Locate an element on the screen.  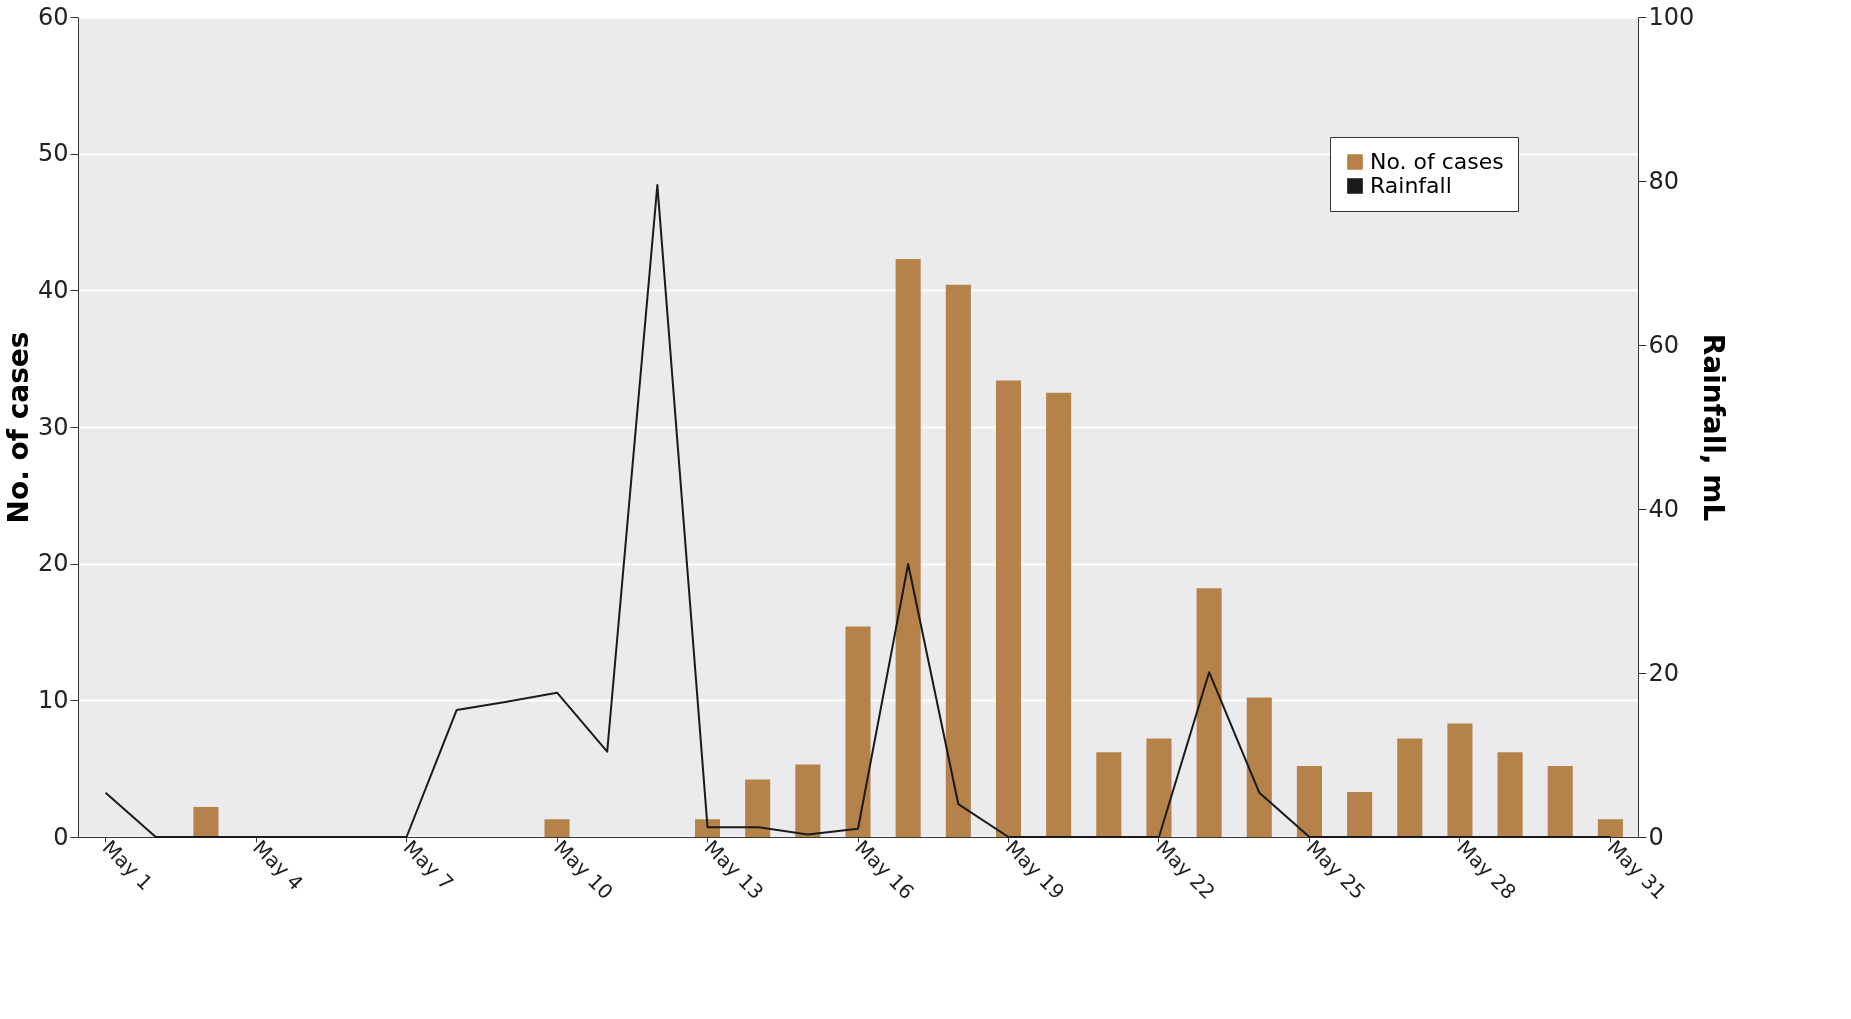
y-axis-title: No. of cases is located at coordinates (18, 427).